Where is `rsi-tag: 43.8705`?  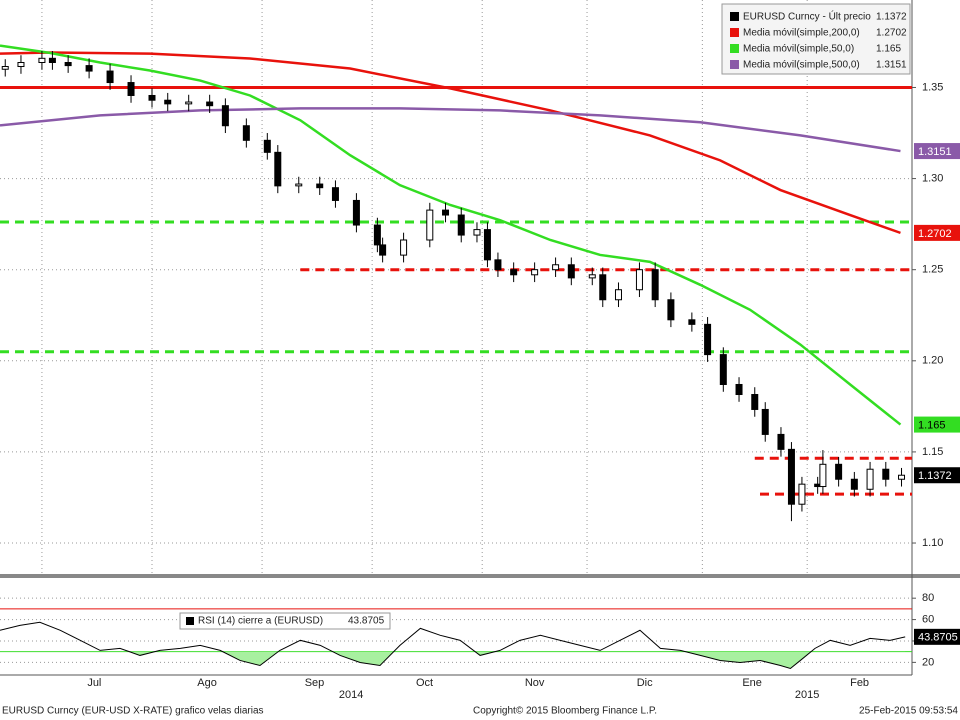 rsi-tag: 43.8705 is located at coordinates (938, 638).